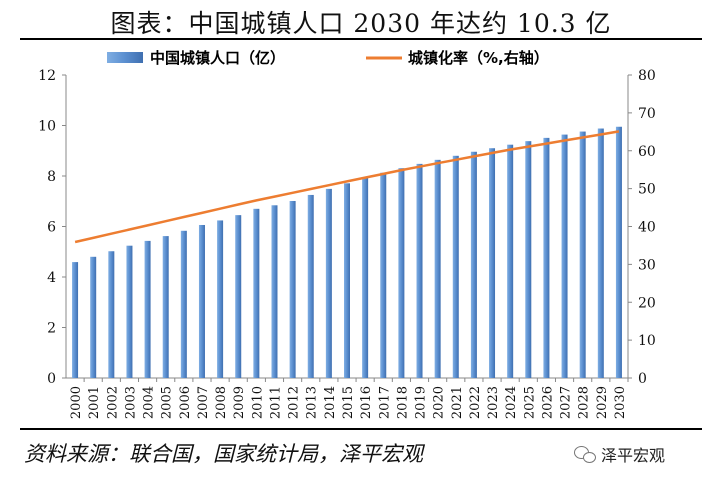 This screenshot has height=480, width=722. What do you see at coordinates (47, 127) in the screenshot?
I see `y-left-tick-label: 10` at bounding box center [47, 127].